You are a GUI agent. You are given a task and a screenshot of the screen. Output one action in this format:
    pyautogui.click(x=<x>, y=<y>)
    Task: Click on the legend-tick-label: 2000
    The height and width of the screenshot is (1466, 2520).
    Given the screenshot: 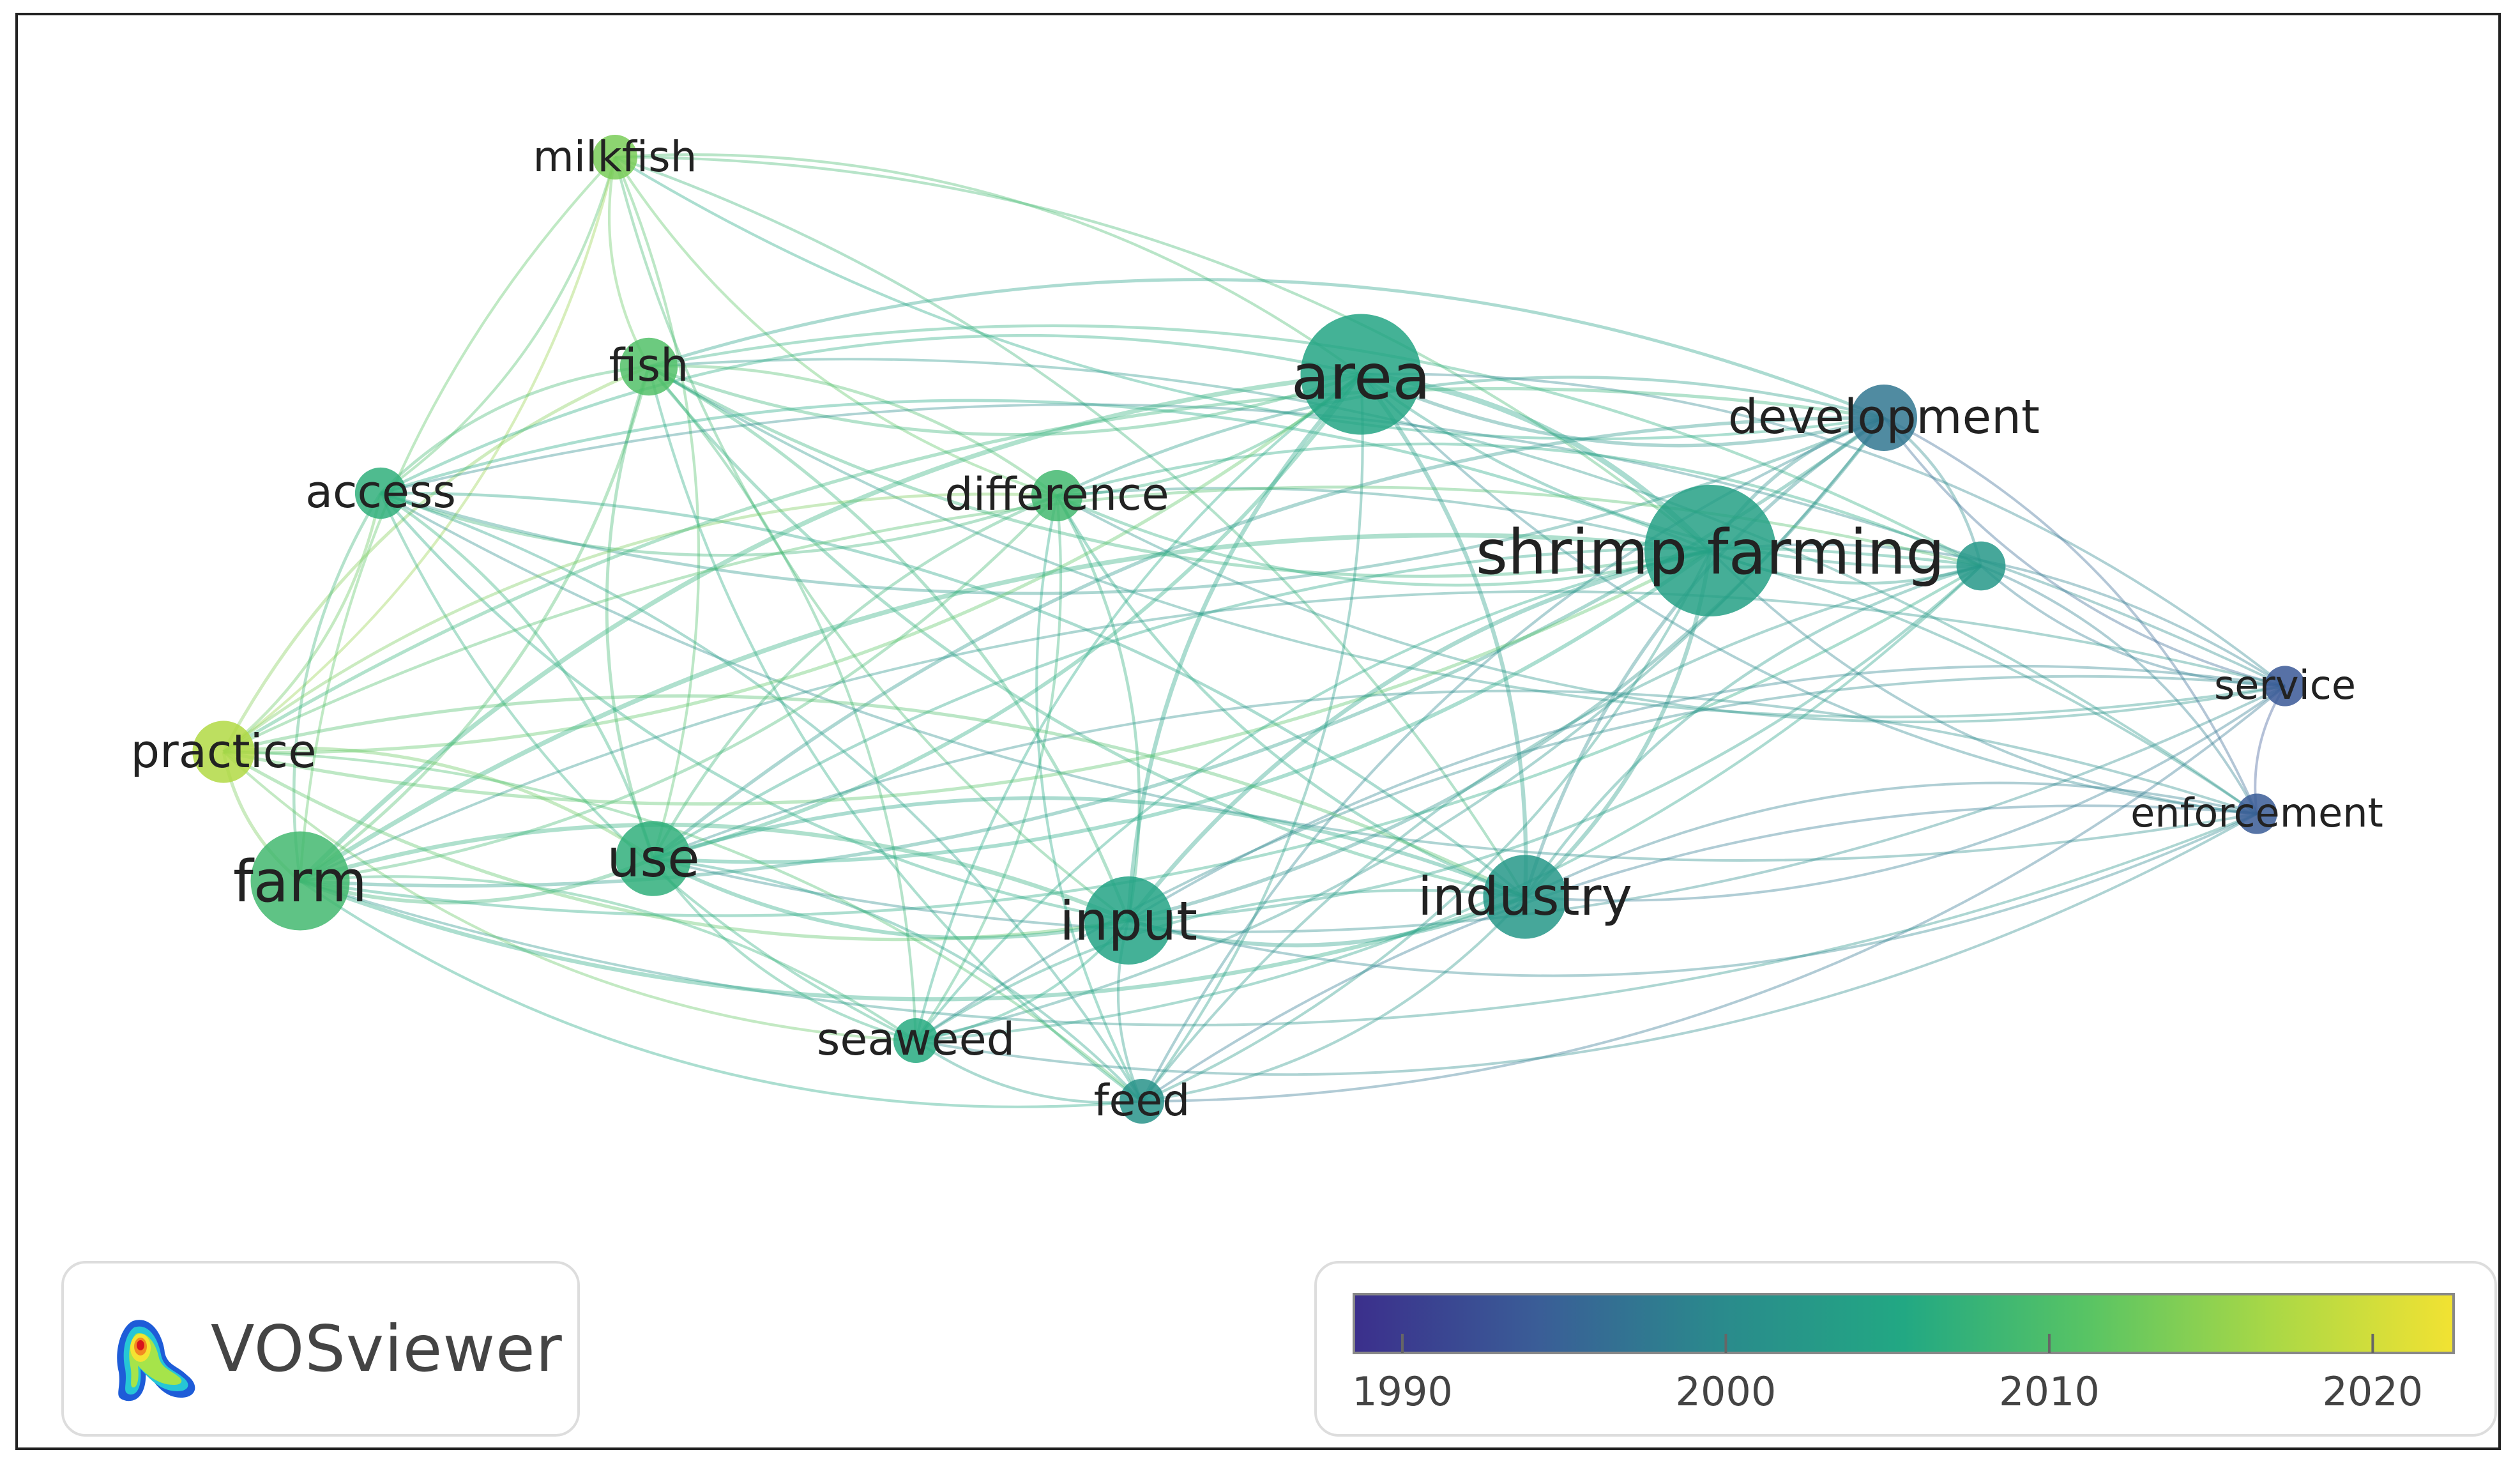 What is the action you would take?
    pyautogui.click(x=1726, y=1391)
    